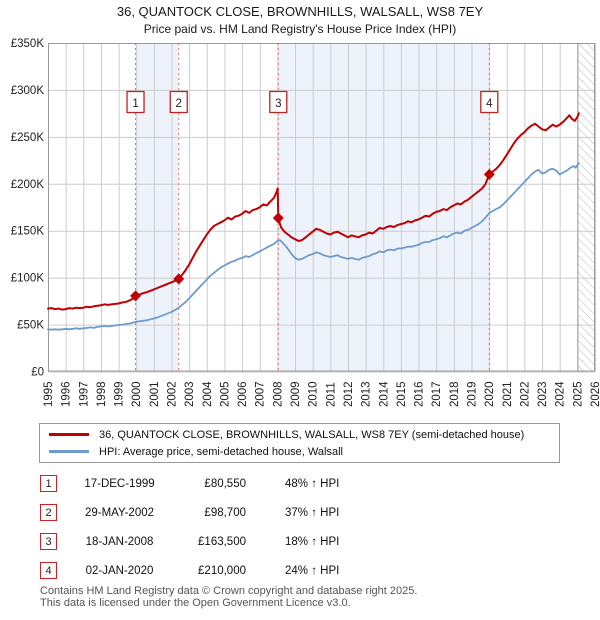 The height and width of the screenshot is (620, 600). I want to click on x-axis-label: 2025, so click(578, 394).